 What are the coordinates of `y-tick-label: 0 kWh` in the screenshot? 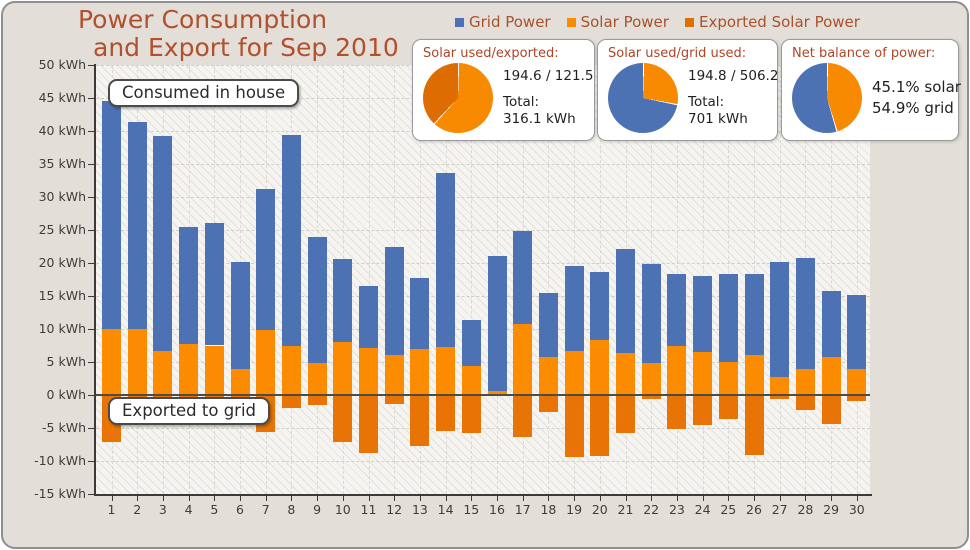 It's located at (66, 394).